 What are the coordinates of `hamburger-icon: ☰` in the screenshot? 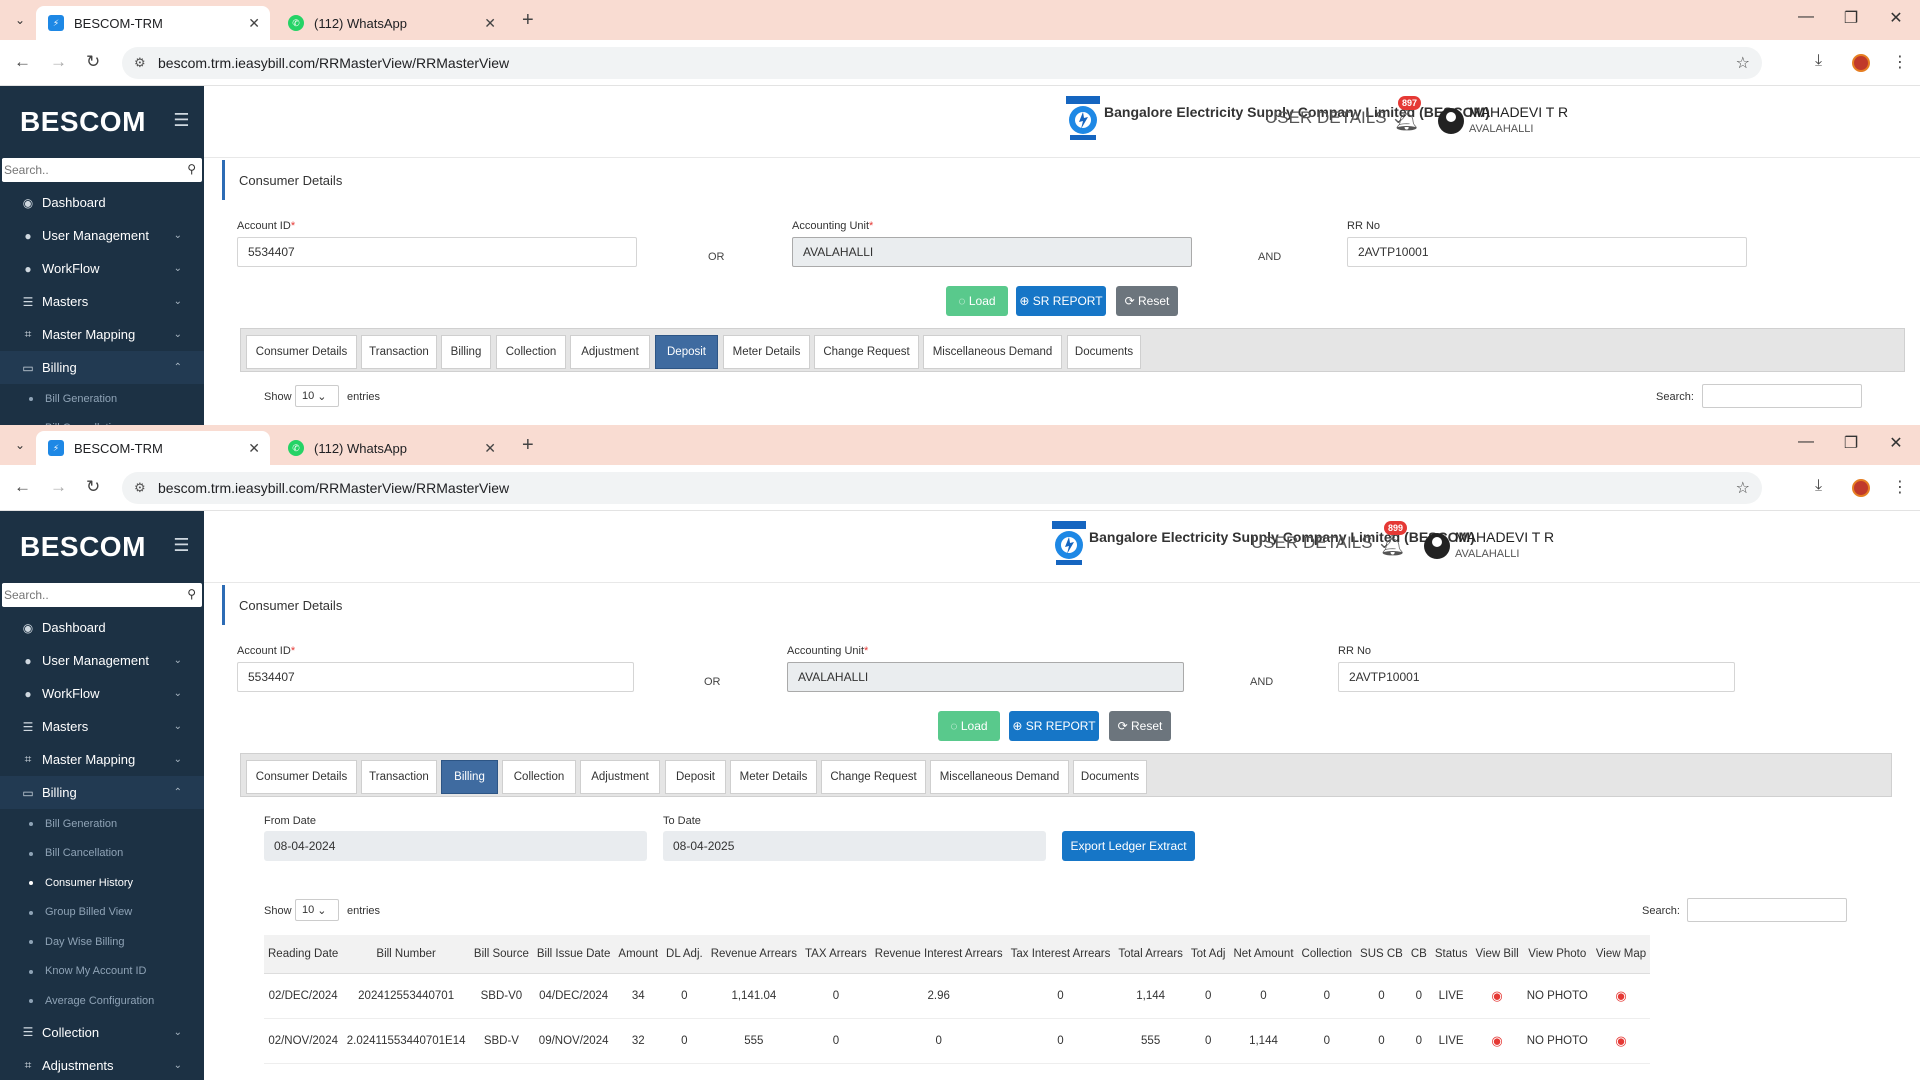 It's located at (181, 120).